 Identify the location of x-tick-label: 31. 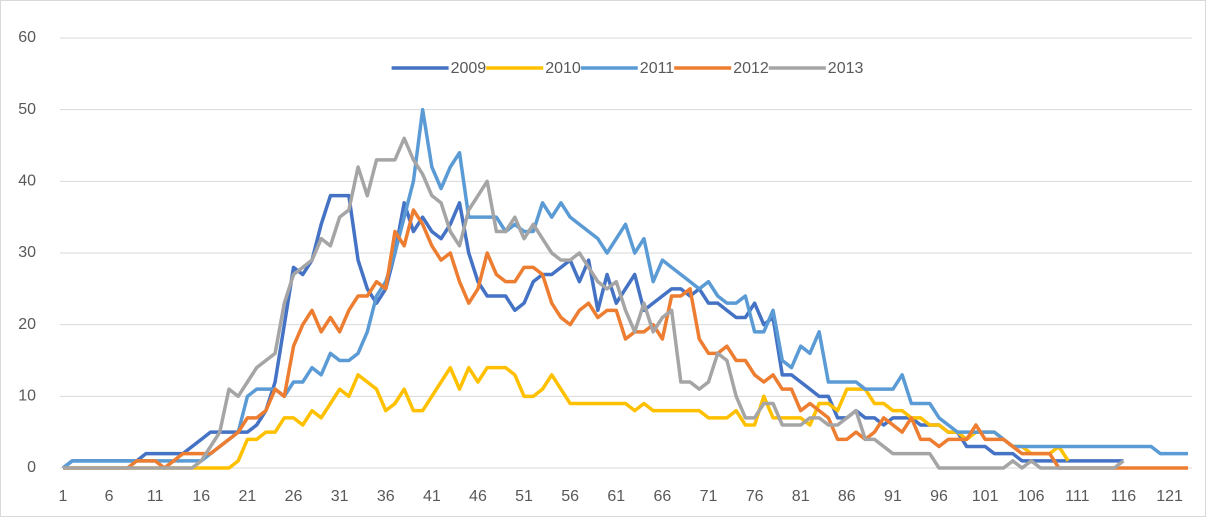
(340, 496).